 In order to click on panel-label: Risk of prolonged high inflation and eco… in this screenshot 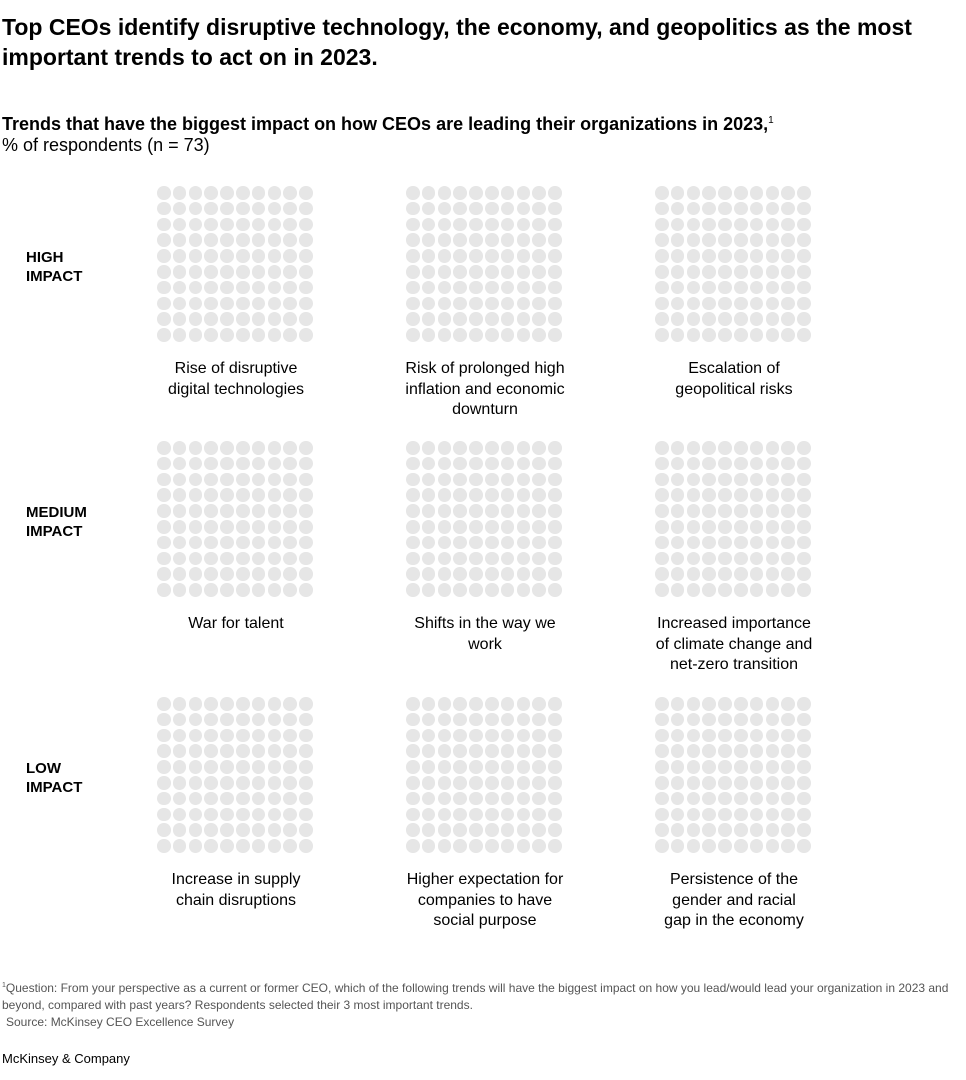, I will do `click(485, 389)`.